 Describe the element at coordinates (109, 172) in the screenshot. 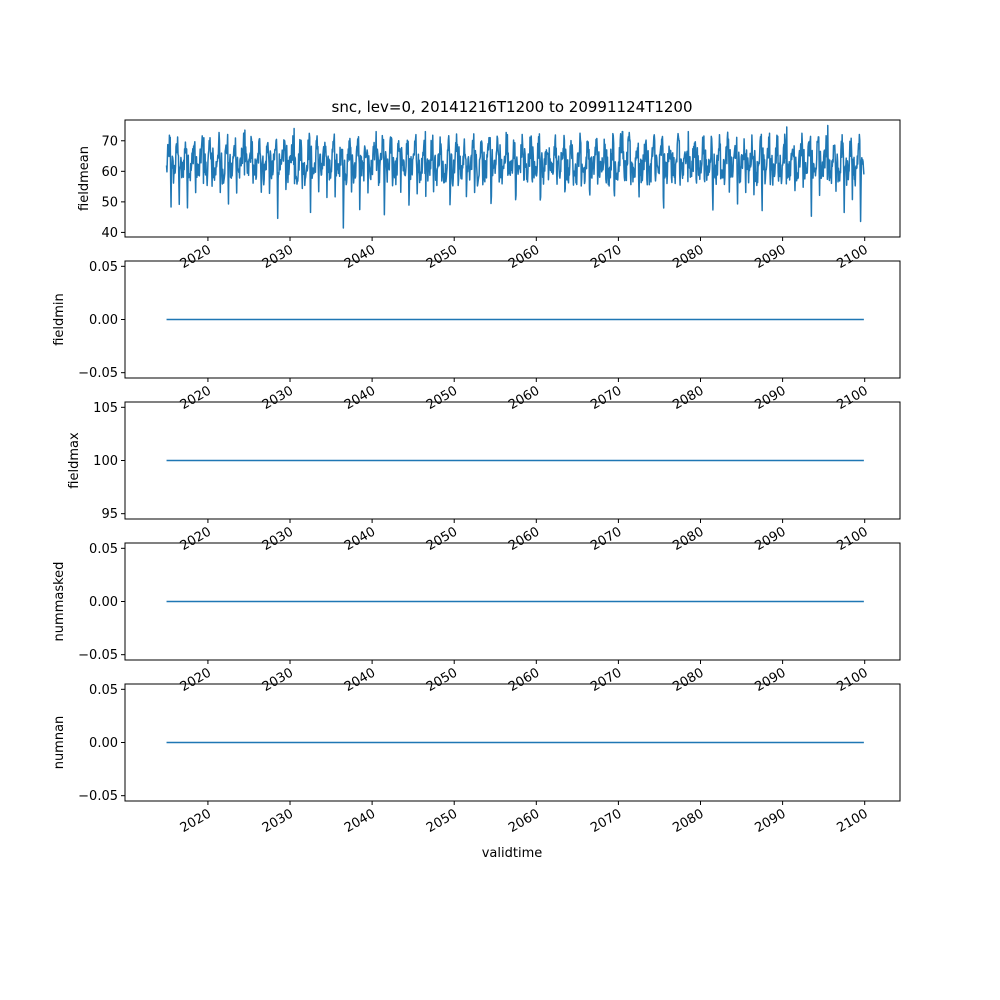

I see `y-tick-label: 60` at that location.